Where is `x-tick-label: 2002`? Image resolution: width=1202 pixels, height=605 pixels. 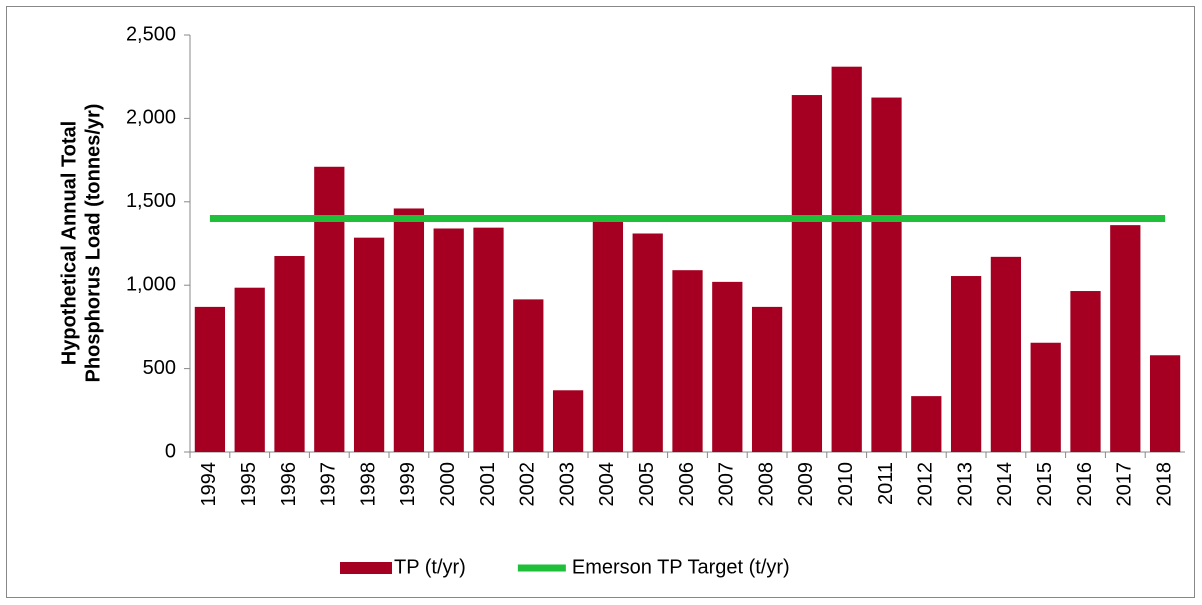 x-tick-label: 2002 is located at coordinates (528, 484).